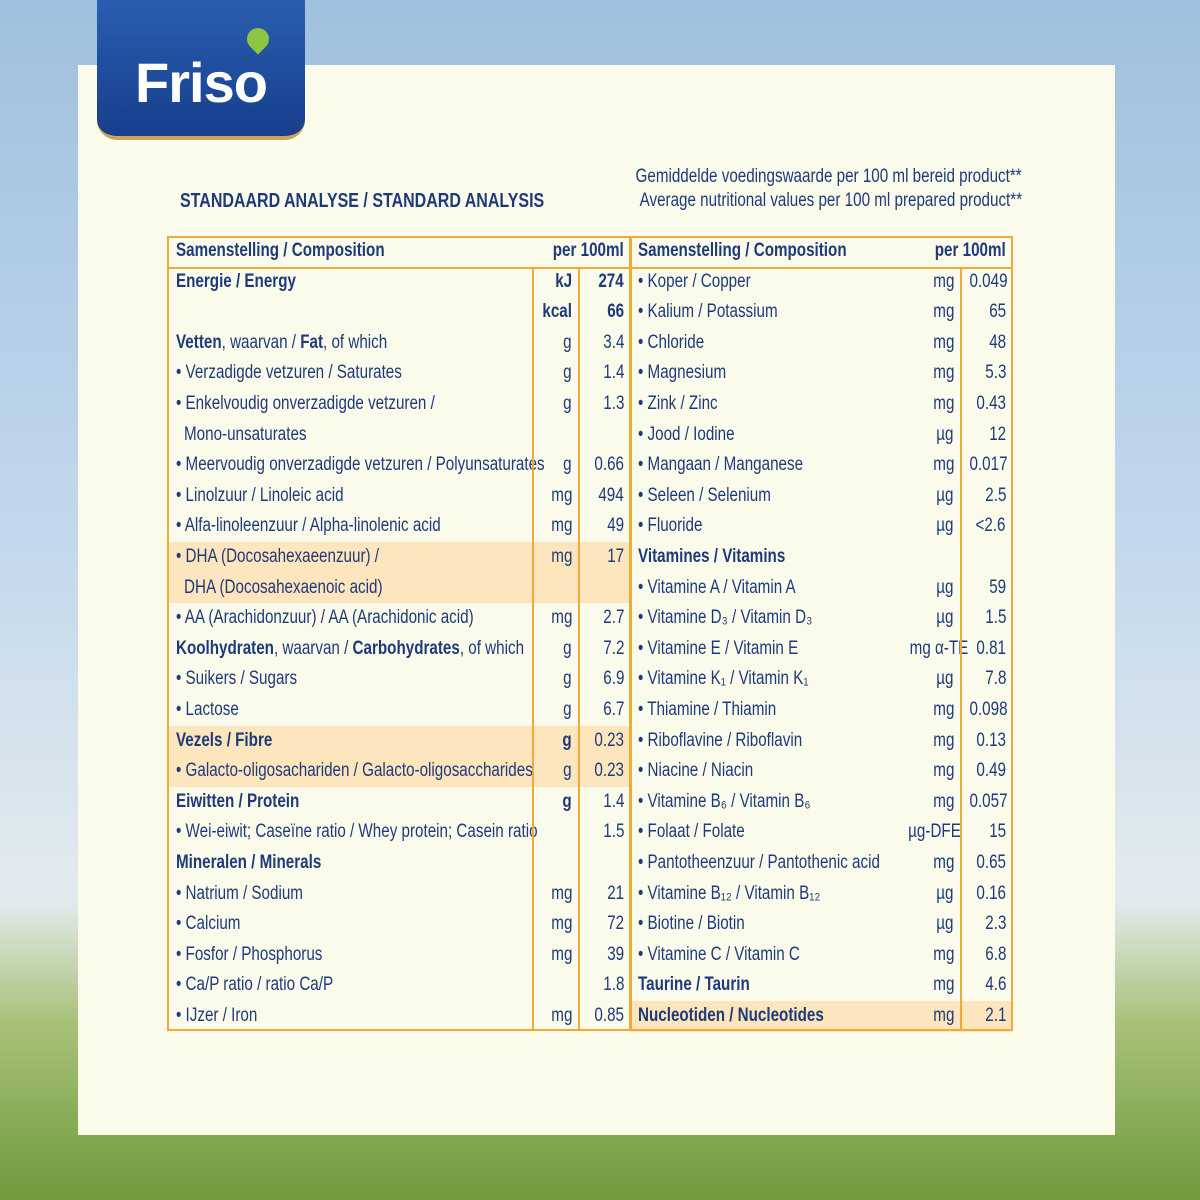  What do you see at coordinates (601, 404) in the screenshot?
I see `row-value: 1.3` at bounding box center [601, 404].